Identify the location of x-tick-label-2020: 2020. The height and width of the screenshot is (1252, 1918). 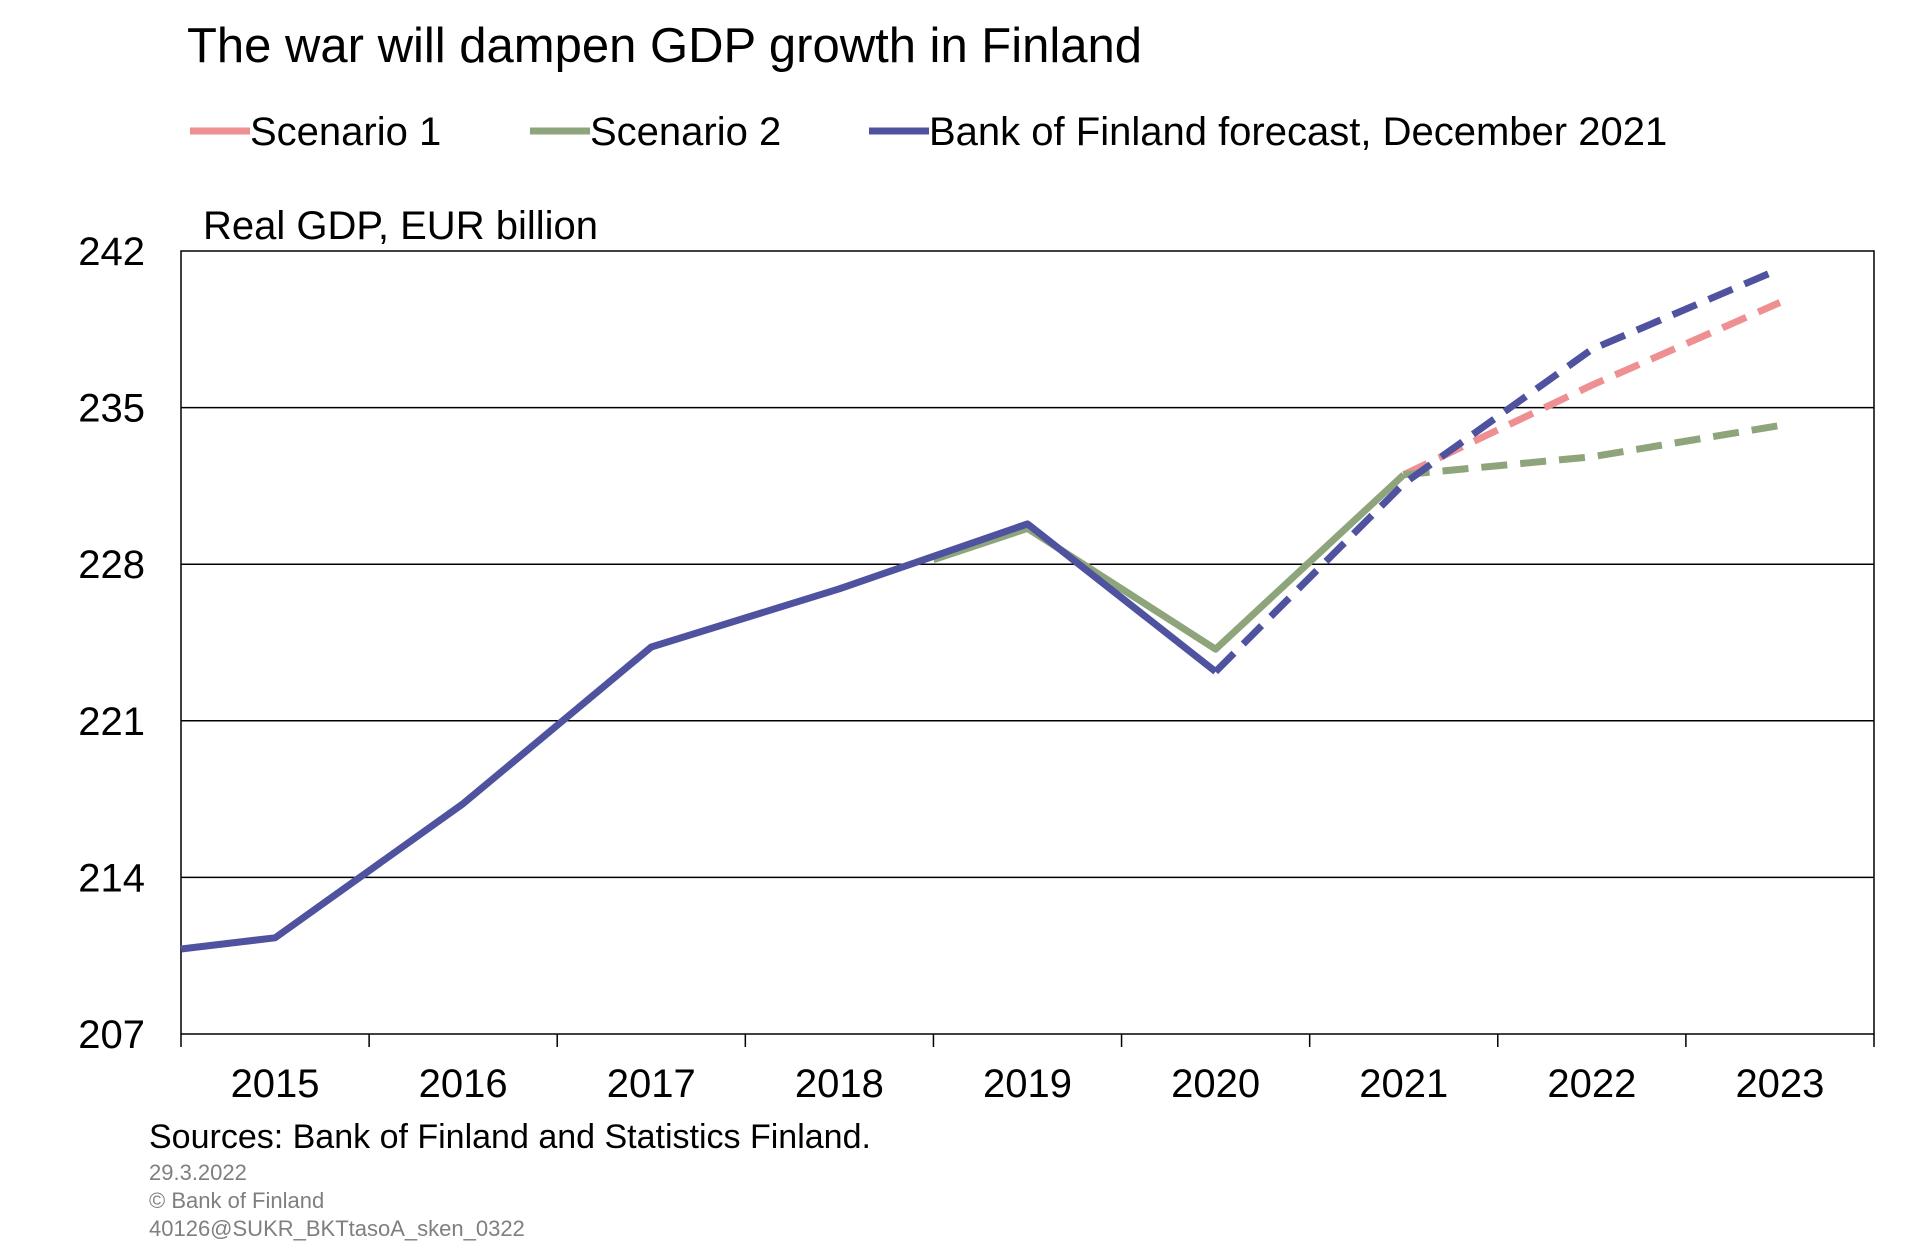
(1215, 1084).